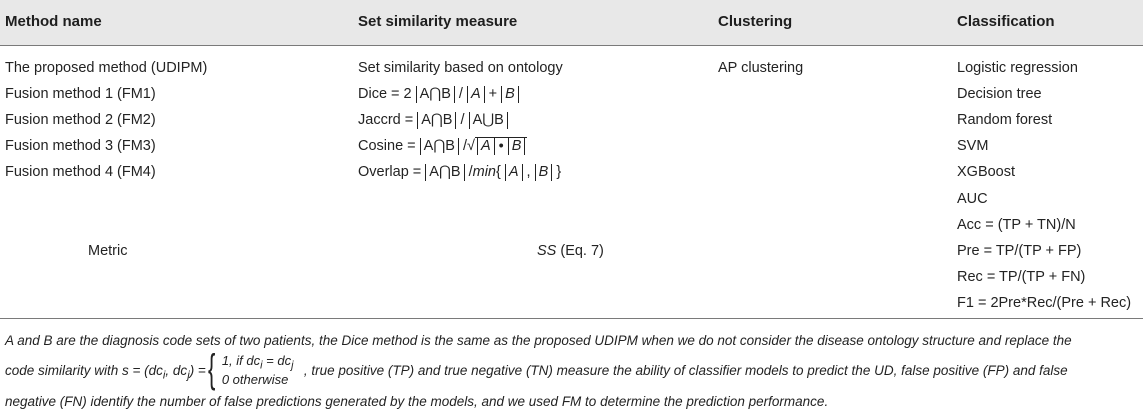 The width and height of the screenshot is (1143, 414). Describe the element at coordinates (570, 251) in the screenshot. I see `metric-similarity: SS (Eq. 7)` at that location.